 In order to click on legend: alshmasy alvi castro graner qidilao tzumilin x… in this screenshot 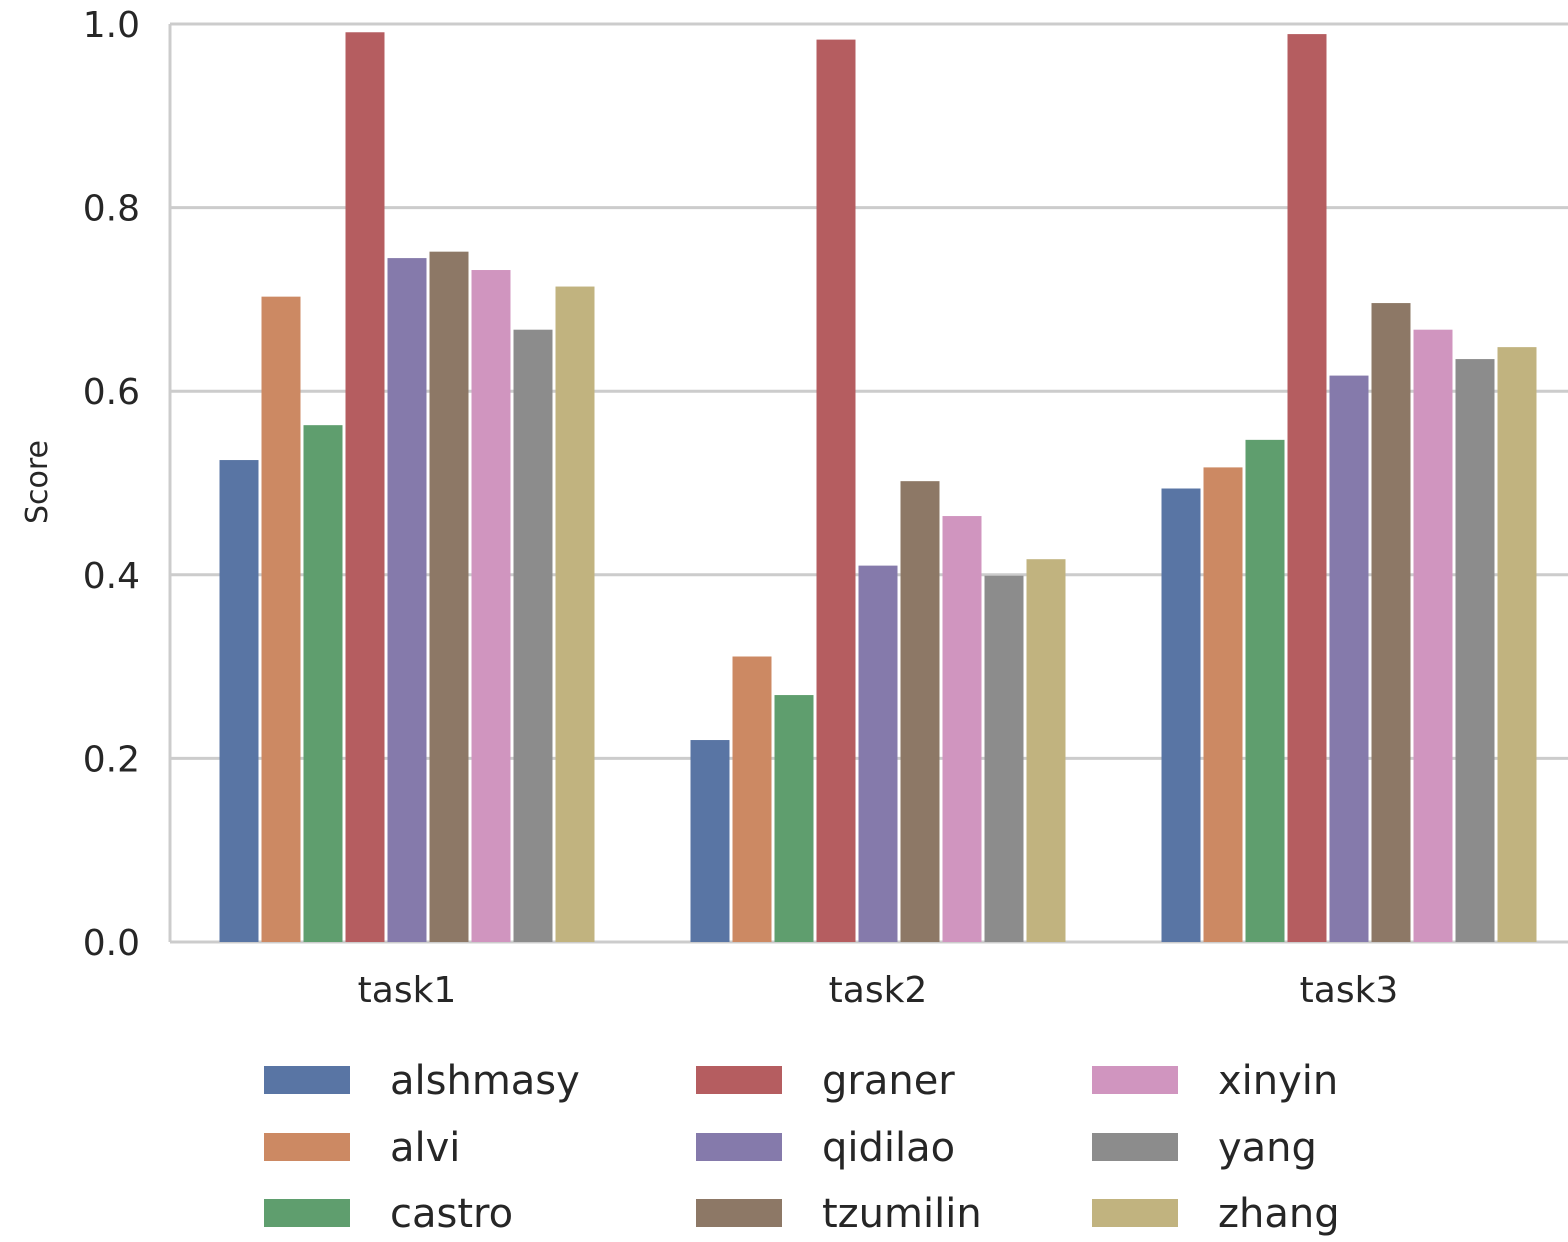, I will do `click(802, 1147)`.